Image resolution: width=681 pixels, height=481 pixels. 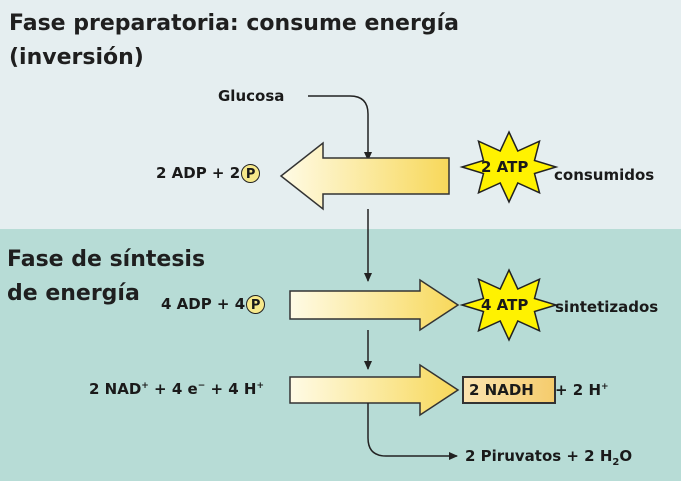 I want to click on label-consumed: consumidos, so click(x=604, y=175).